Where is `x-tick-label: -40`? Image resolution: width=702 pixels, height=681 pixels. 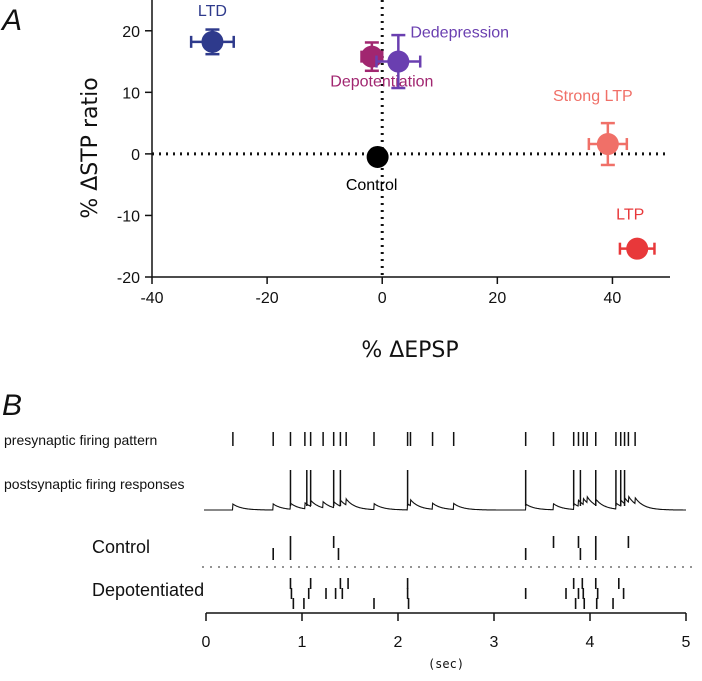
x-tick-label: -40 is located at coordinates (151, 298).